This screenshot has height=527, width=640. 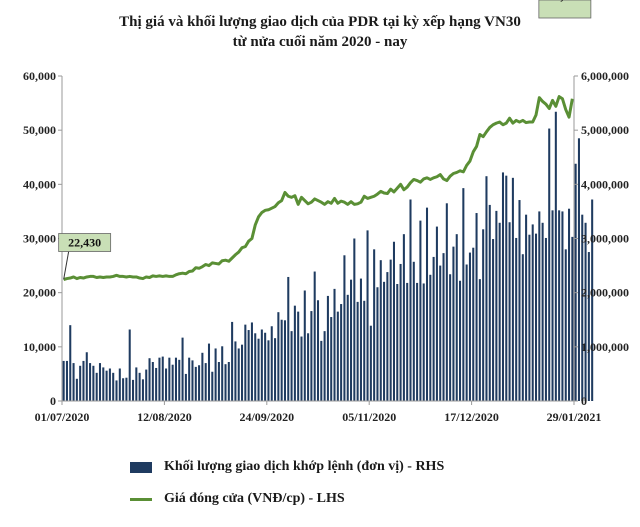 What do you see at coordinates (574, 417) in the screenshot?
I see `x-tick-label: 29/01/2021` at bounding box center [574, 417].